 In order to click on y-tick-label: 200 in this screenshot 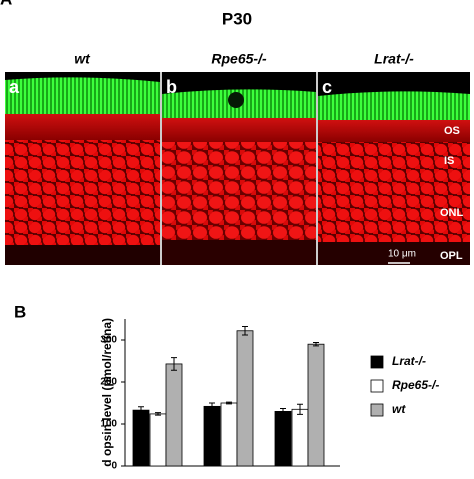, I will do `click(108, 382)`.